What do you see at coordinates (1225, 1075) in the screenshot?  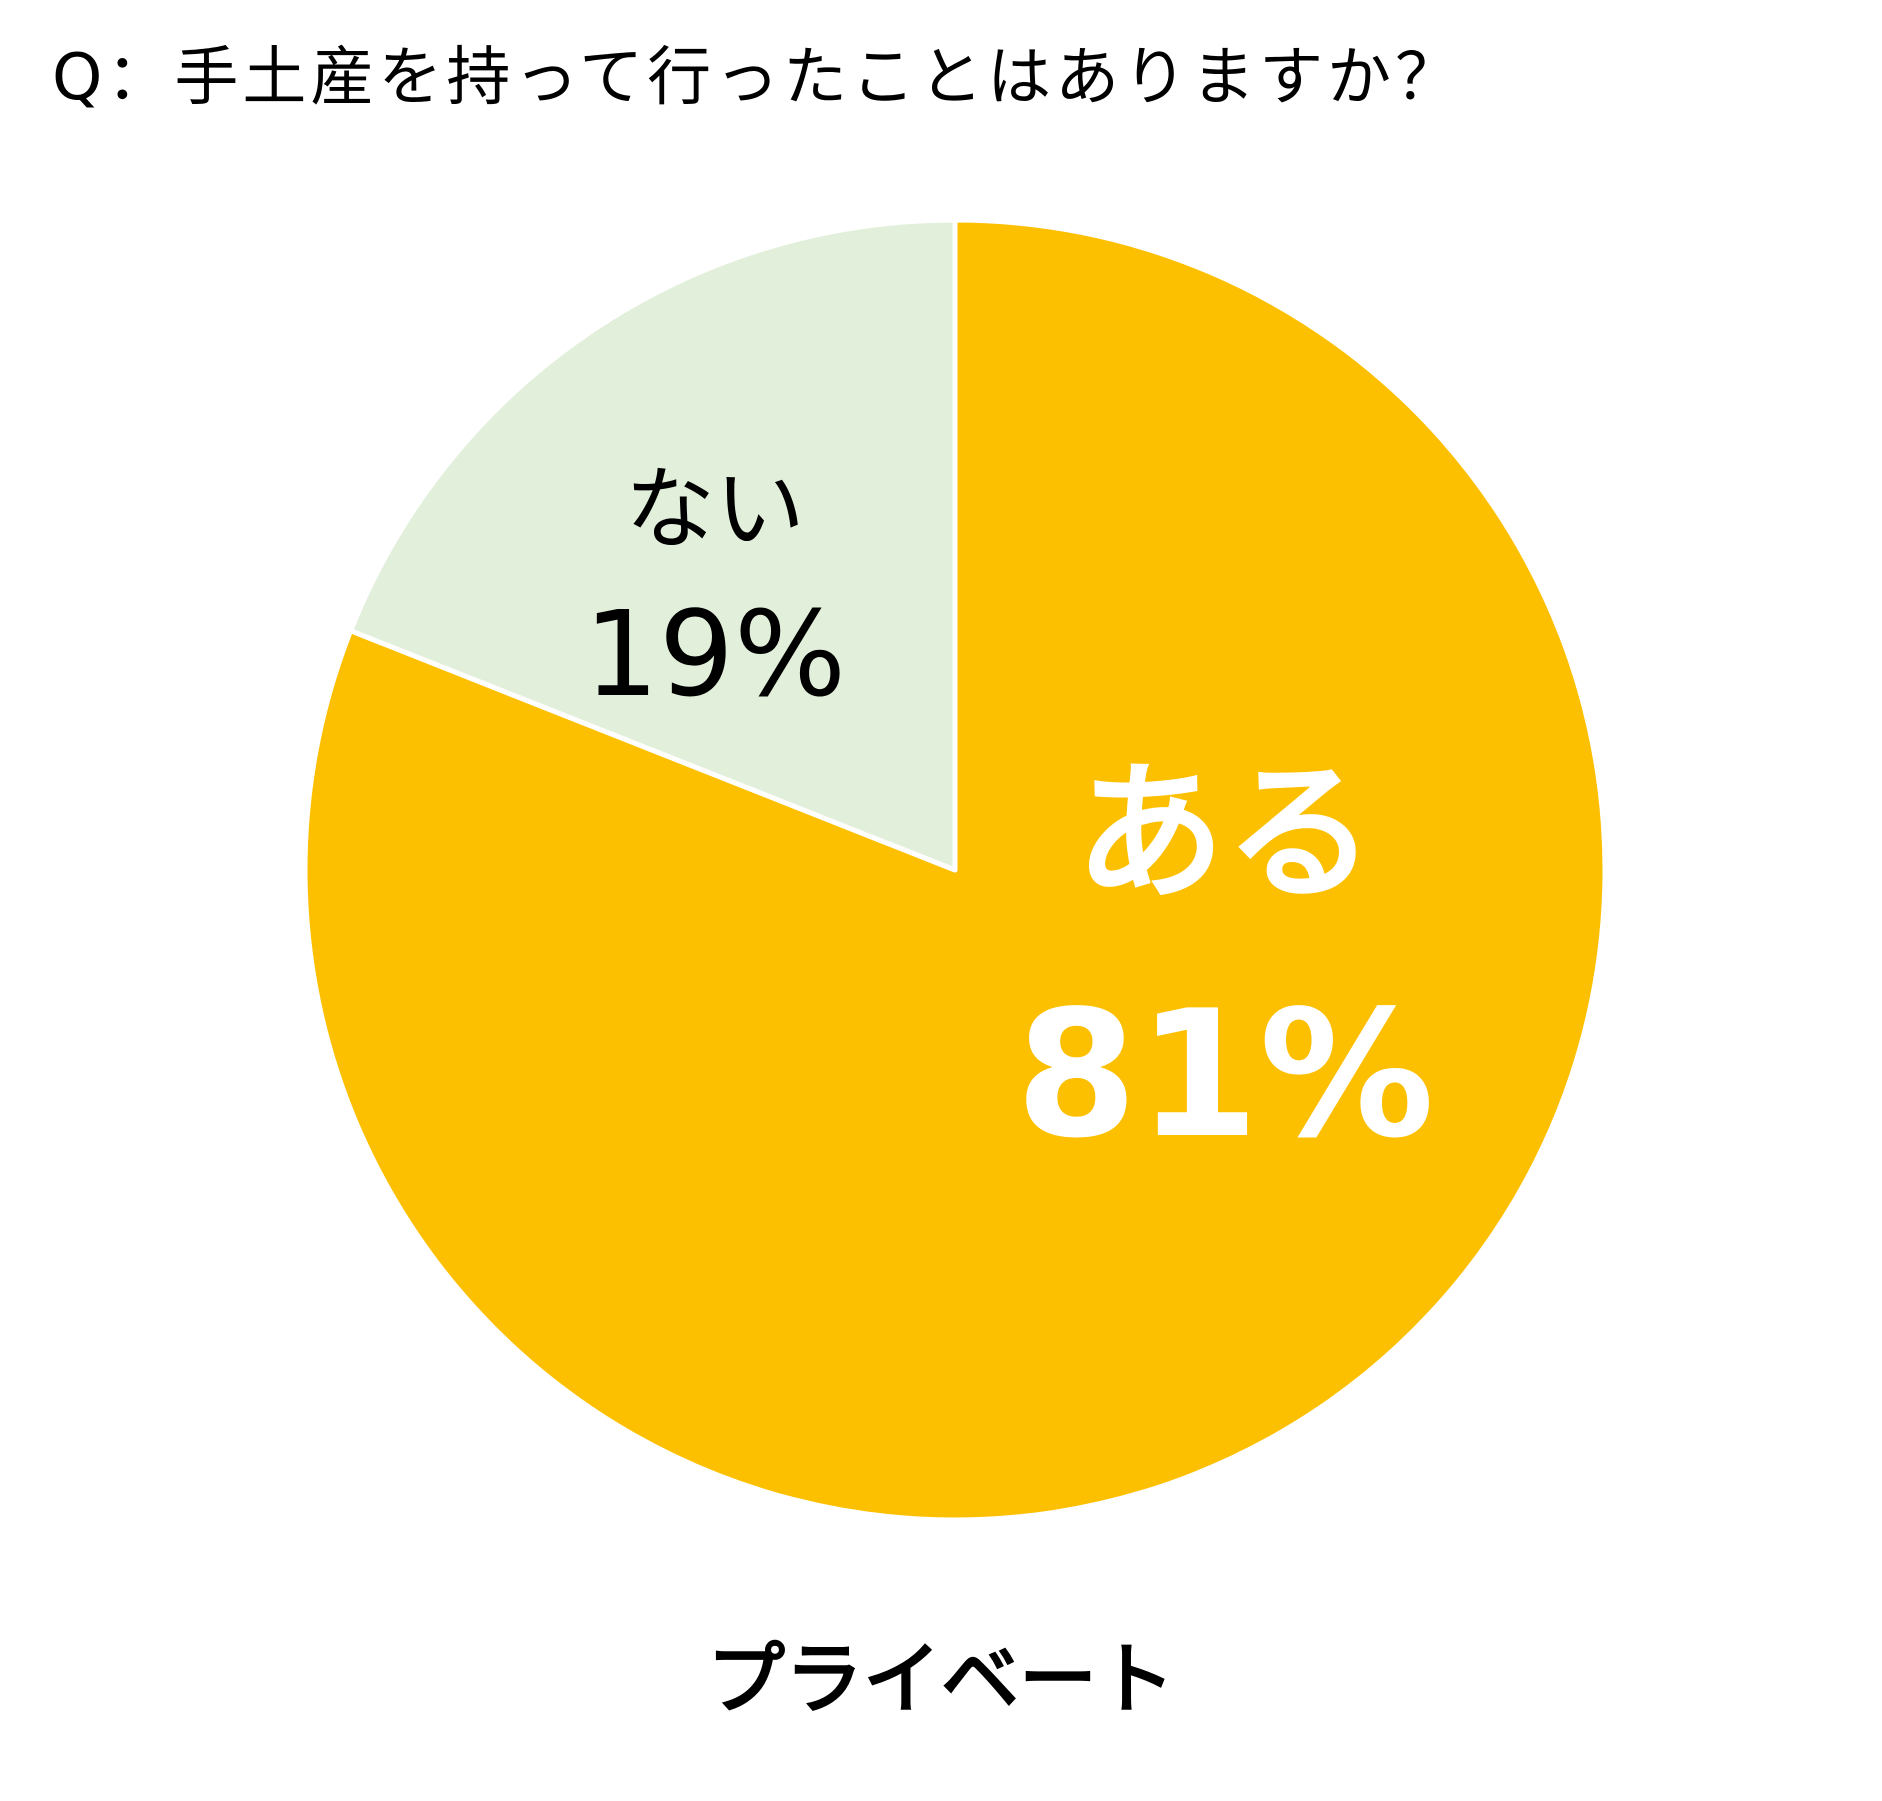 I see `pie-slice-value-aru: 81%` at bounding box center [1225, 1075].